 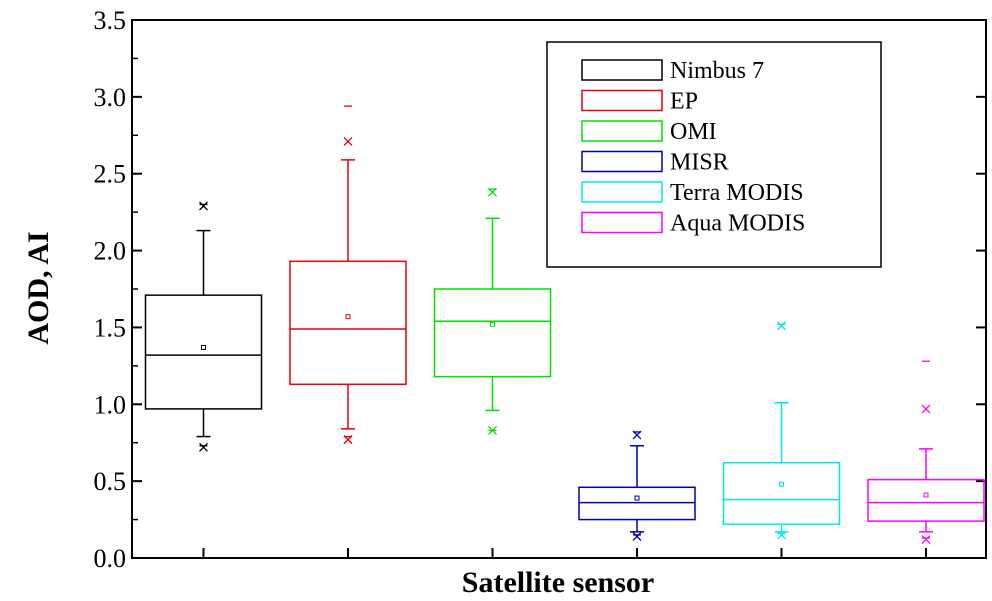 What do you see at coordinates (110, 97) in the screenshot?
I see `y-tick-label: 3.0` at bounding box center [110, 97].